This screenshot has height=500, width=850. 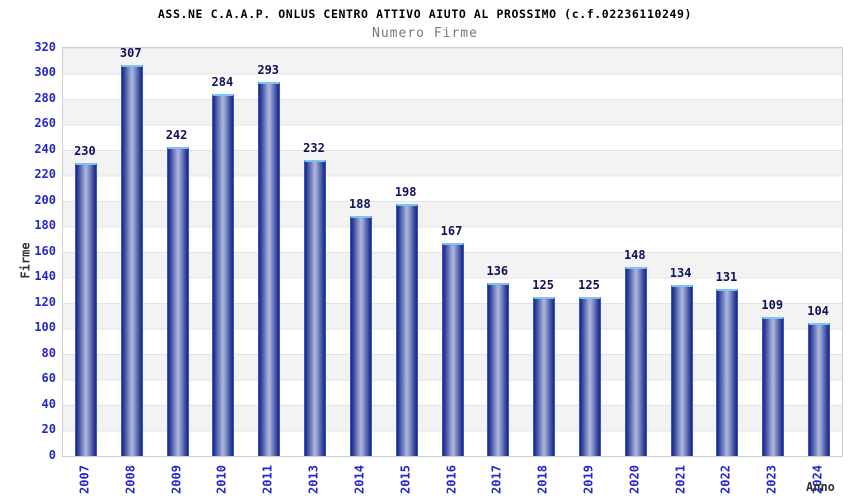 I want to click on bar-value-label: 188, so click(x=360, y=204).